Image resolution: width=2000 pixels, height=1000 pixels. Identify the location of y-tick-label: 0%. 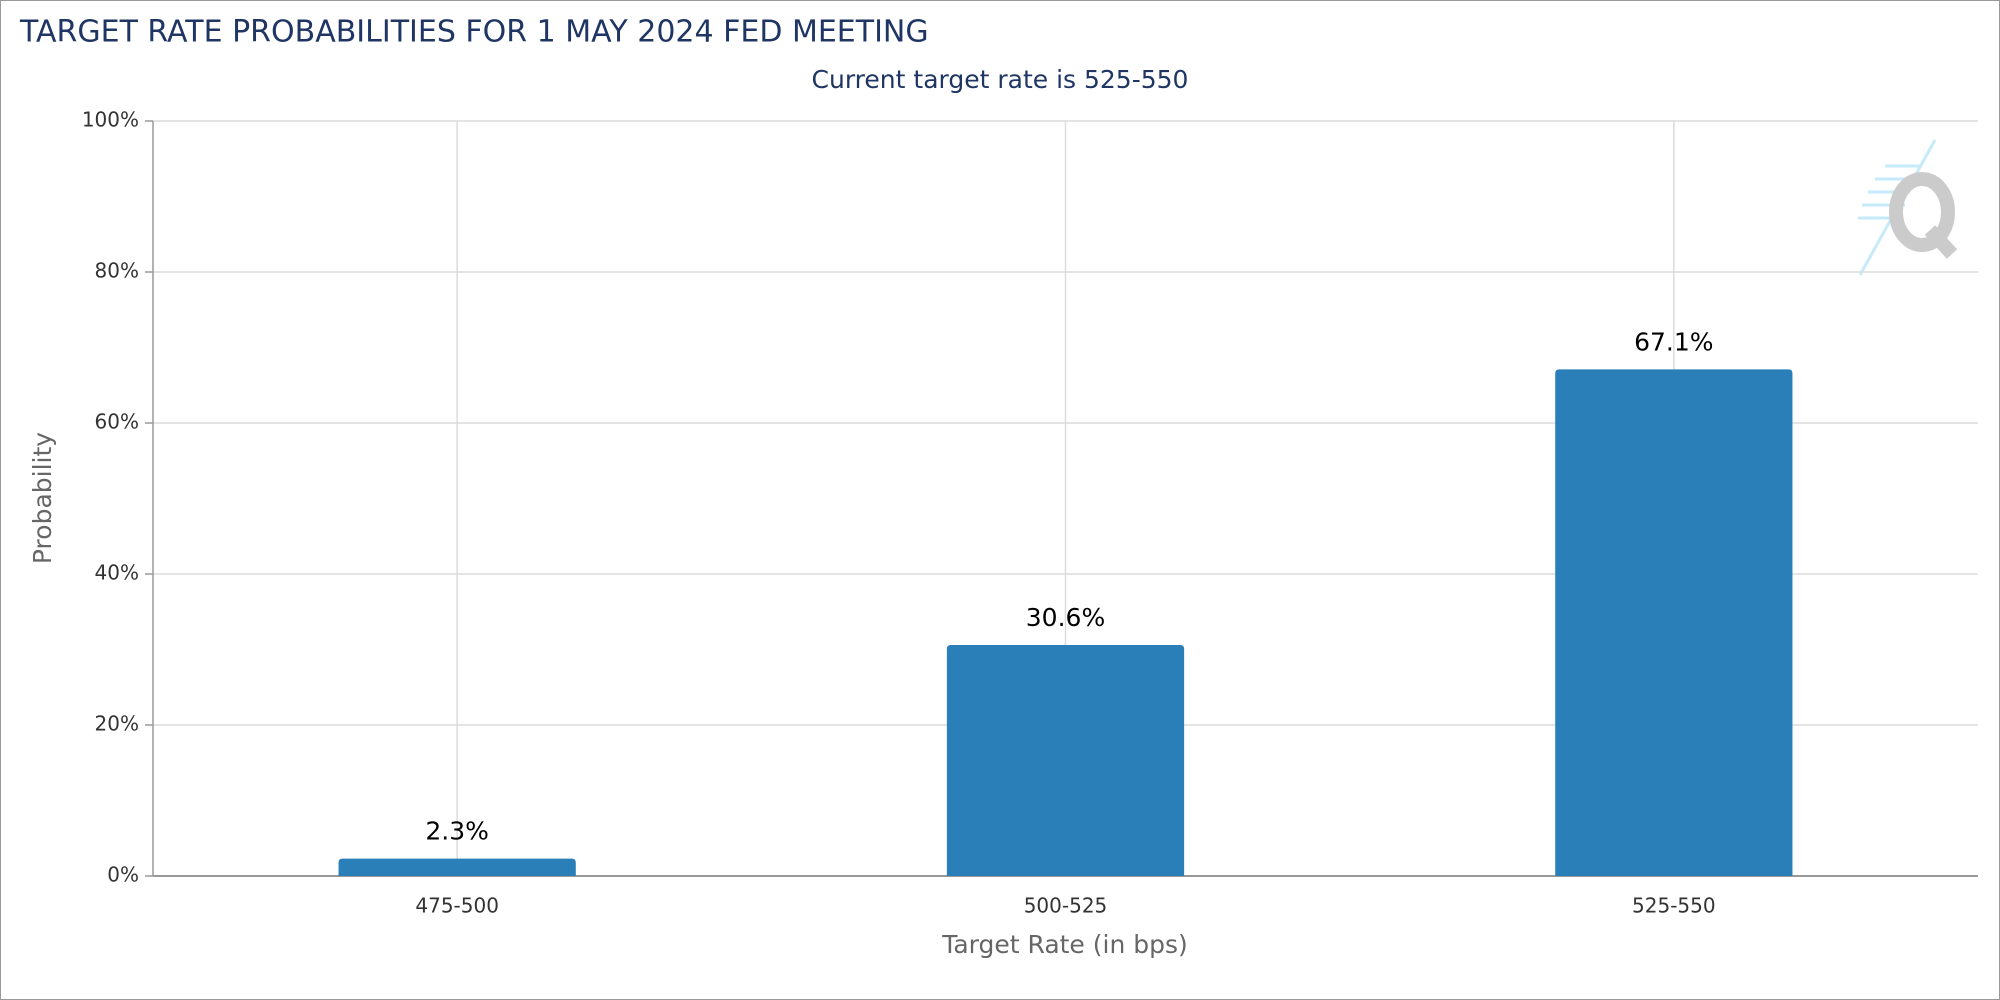
(123, 875).